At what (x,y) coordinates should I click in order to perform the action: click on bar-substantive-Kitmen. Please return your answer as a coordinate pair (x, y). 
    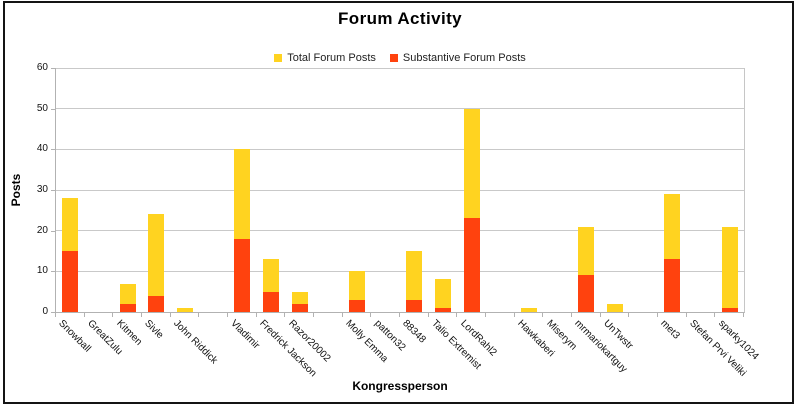
    Looking at the image, I should click on (127, 307).